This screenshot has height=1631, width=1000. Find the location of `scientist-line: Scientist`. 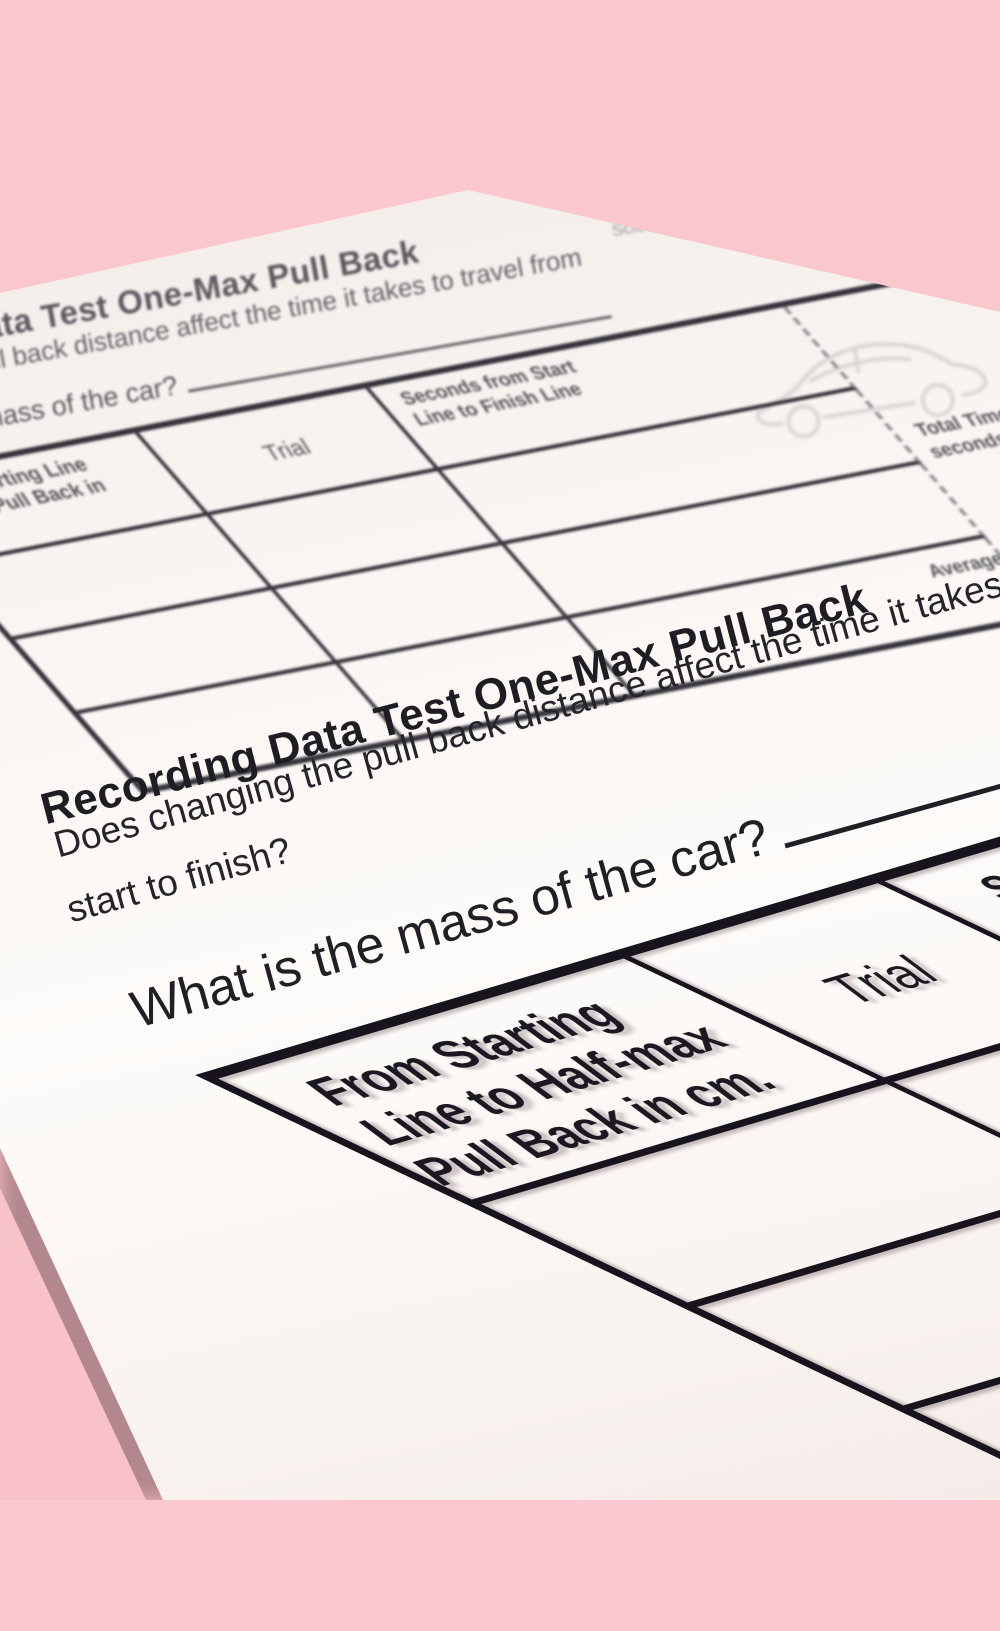

scientist-line: Scientist is located at coordinates (754, 215).